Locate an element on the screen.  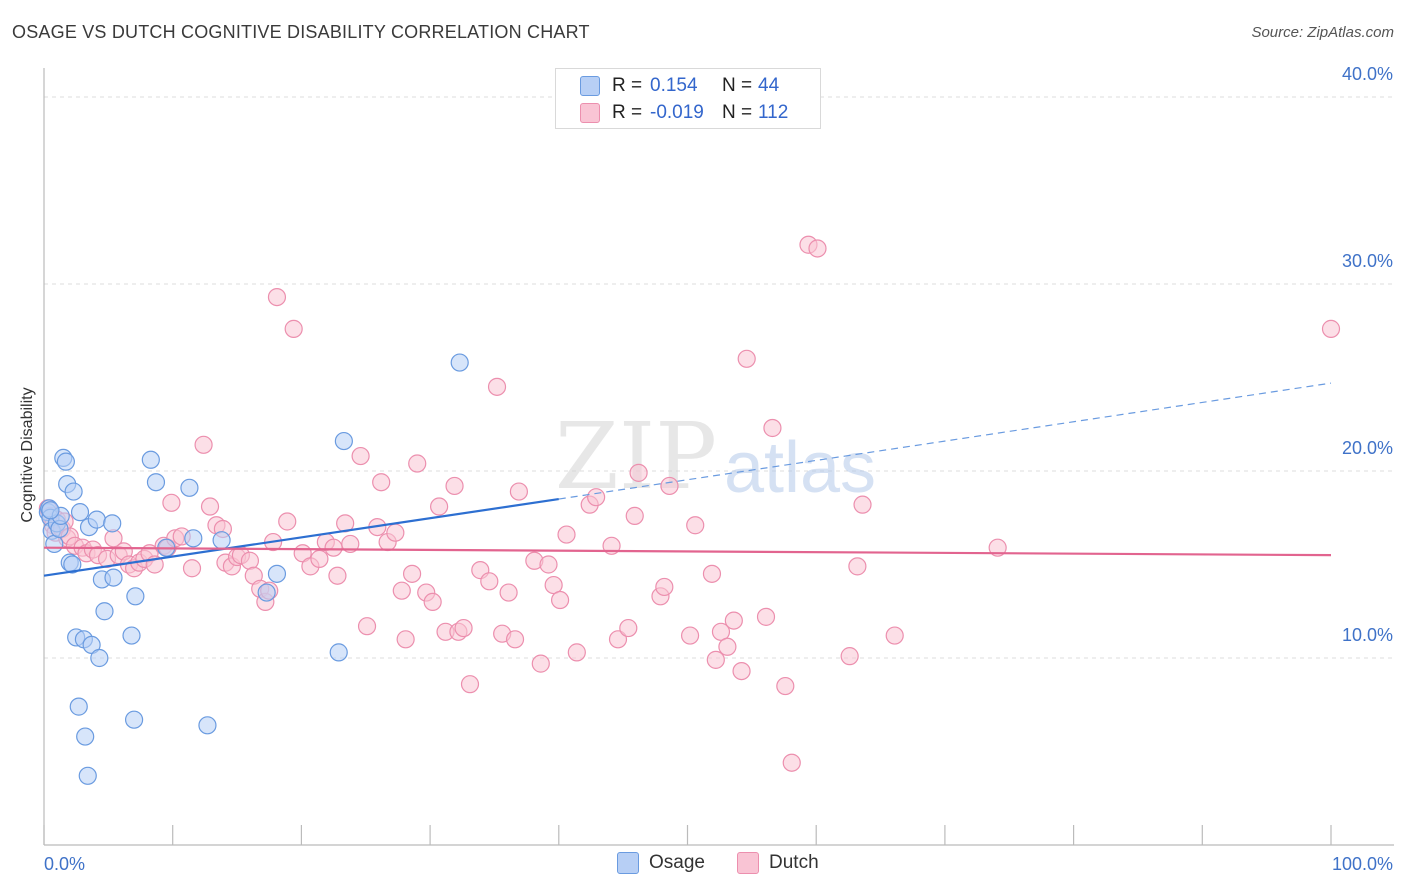
y-tick-label: 30.0% is located at coordinates (1367, 261).